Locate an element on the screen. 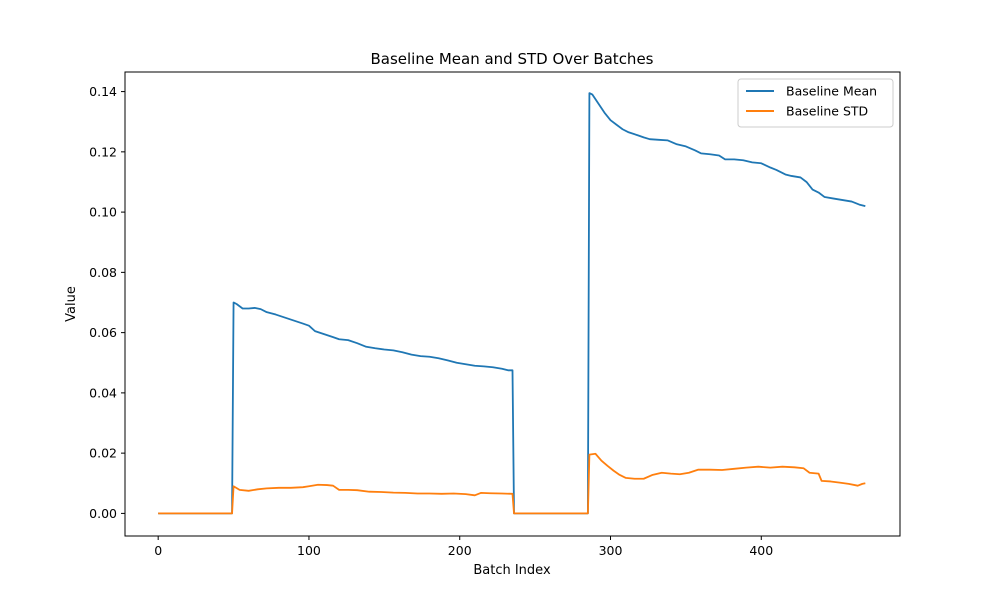  legend: Baseline Mean Baseline STD is located at coordinates (815, 103).